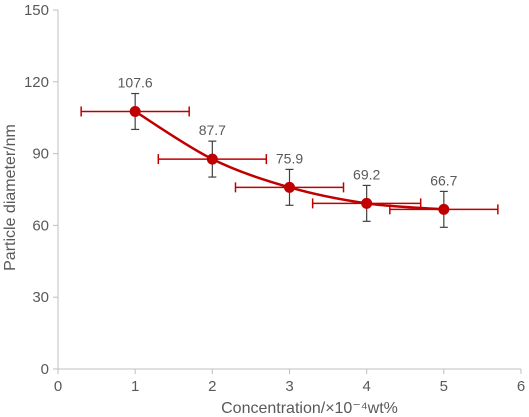 The height and width of the screenshot is (417, 529). I want to click on y-tick-label: 90, so click(40, 154).